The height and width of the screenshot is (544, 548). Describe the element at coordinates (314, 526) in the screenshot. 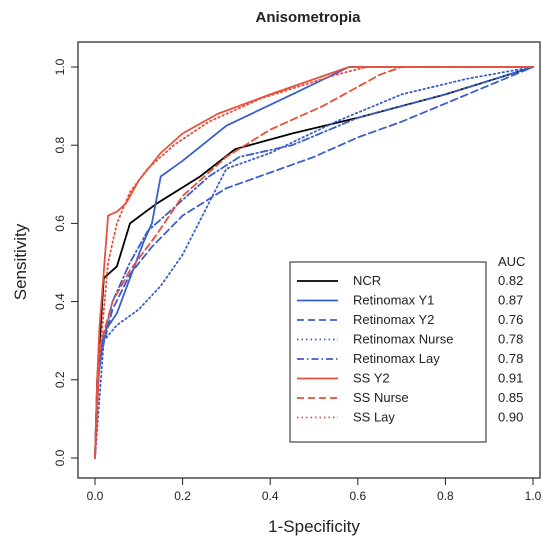

I see `x-axis-title: 1-Specificity` at that location.